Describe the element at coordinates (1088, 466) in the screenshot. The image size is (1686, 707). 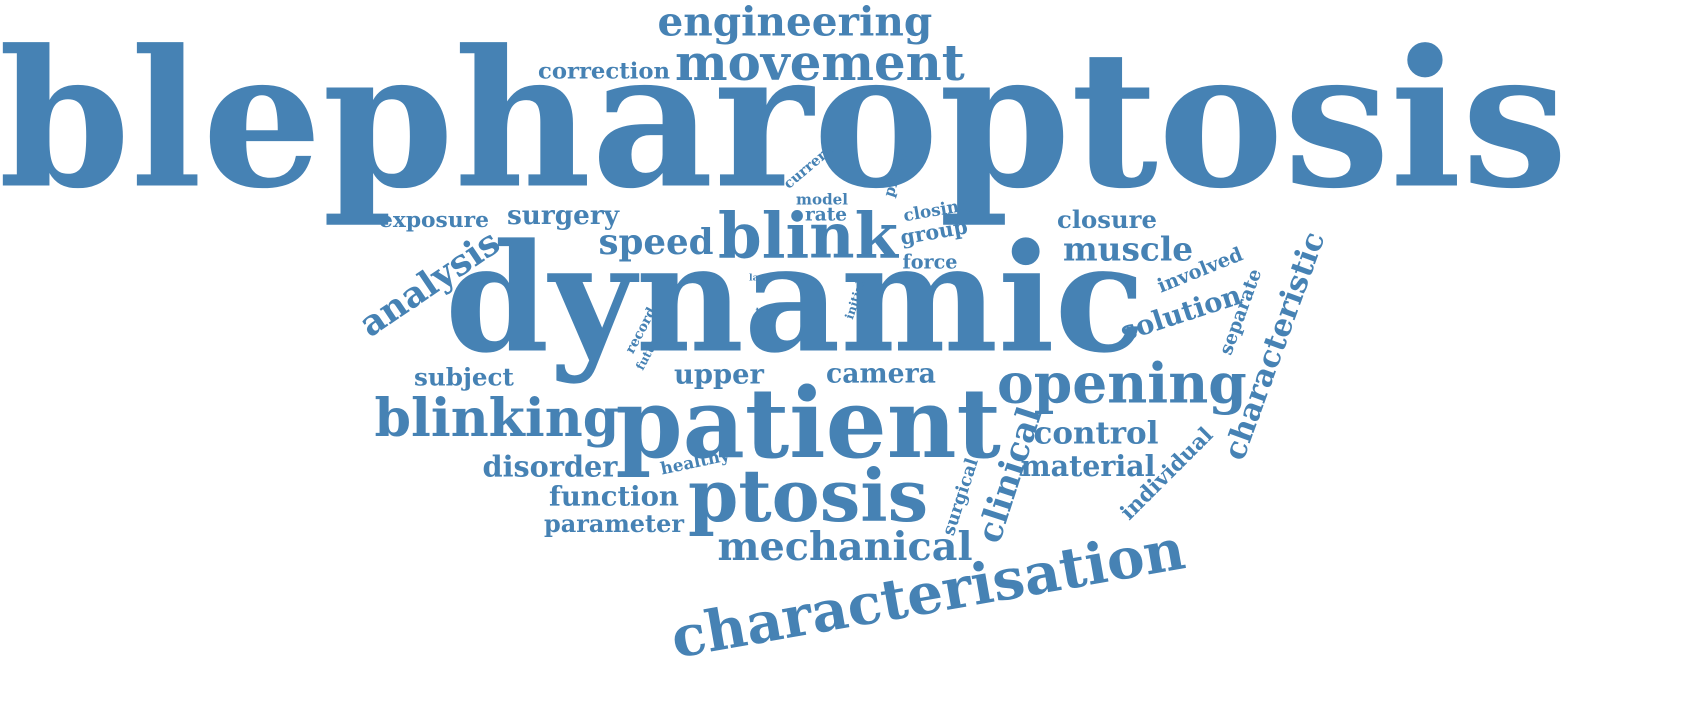
I see `word-material: material` at that location.